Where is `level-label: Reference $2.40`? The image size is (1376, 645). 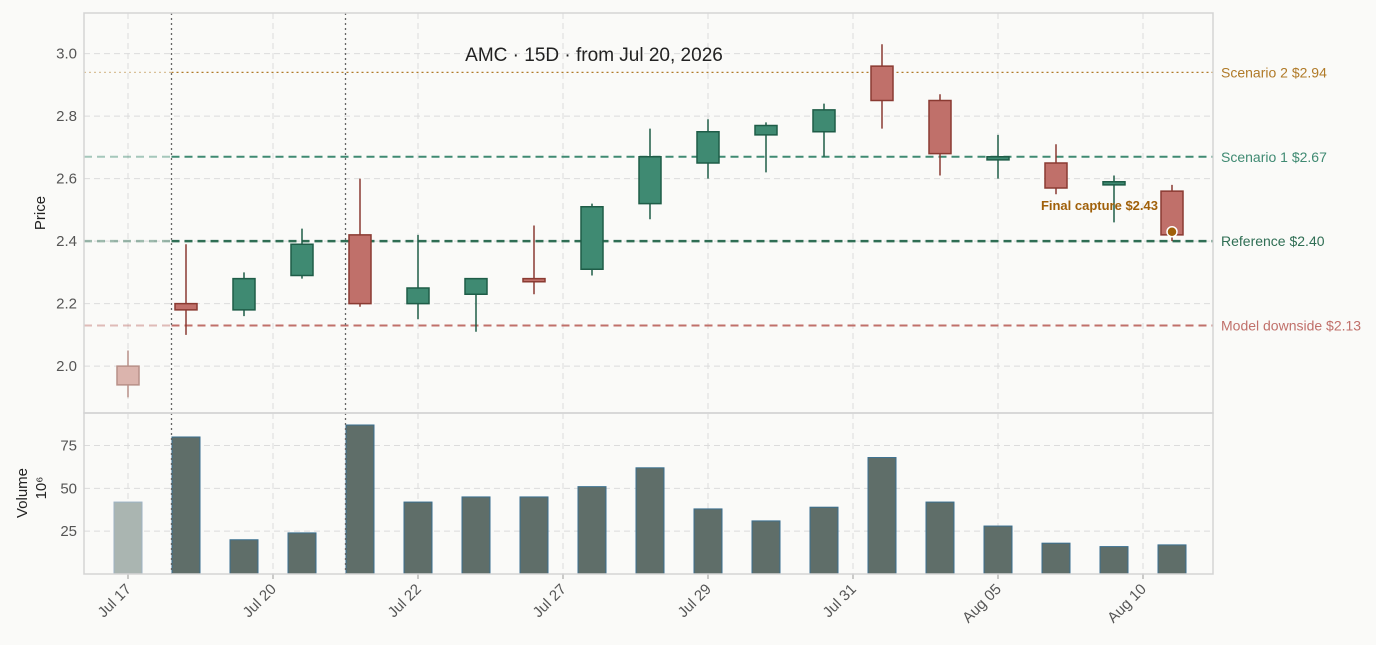 level-label: Reference $2.40 is located at coordinates (1273, 241).